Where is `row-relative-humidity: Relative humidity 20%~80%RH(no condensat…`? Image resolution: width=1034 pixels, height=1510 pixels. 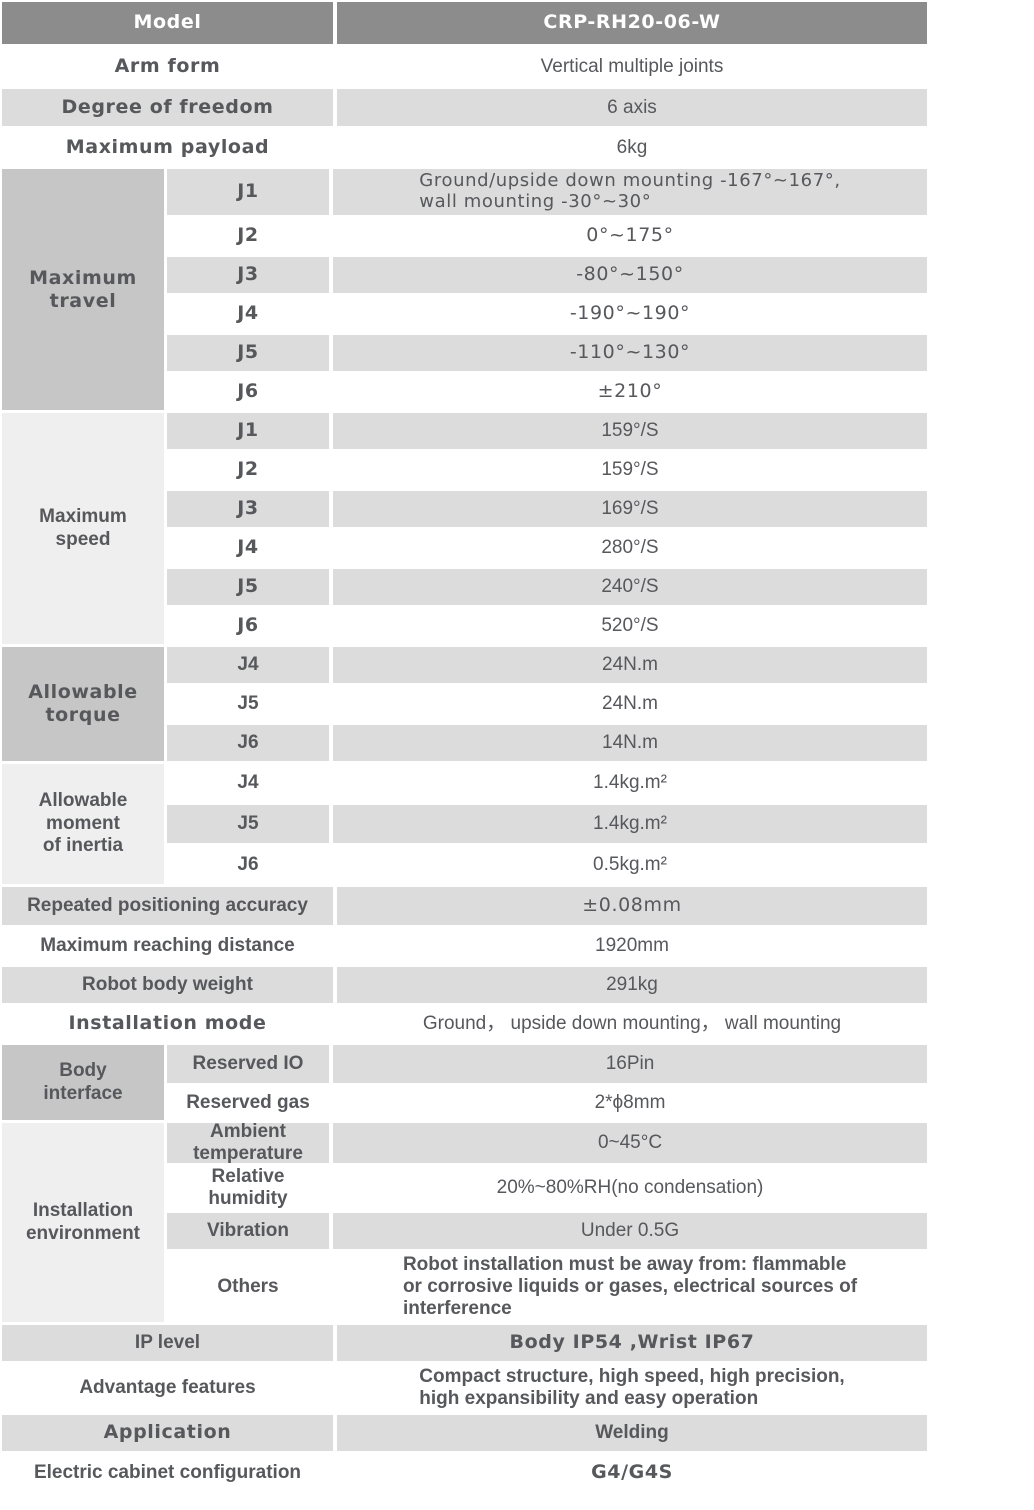 row-relative-humidity: Relative humidity 20%~80%RH(no condensat… is located at coordinates (547, 1188).